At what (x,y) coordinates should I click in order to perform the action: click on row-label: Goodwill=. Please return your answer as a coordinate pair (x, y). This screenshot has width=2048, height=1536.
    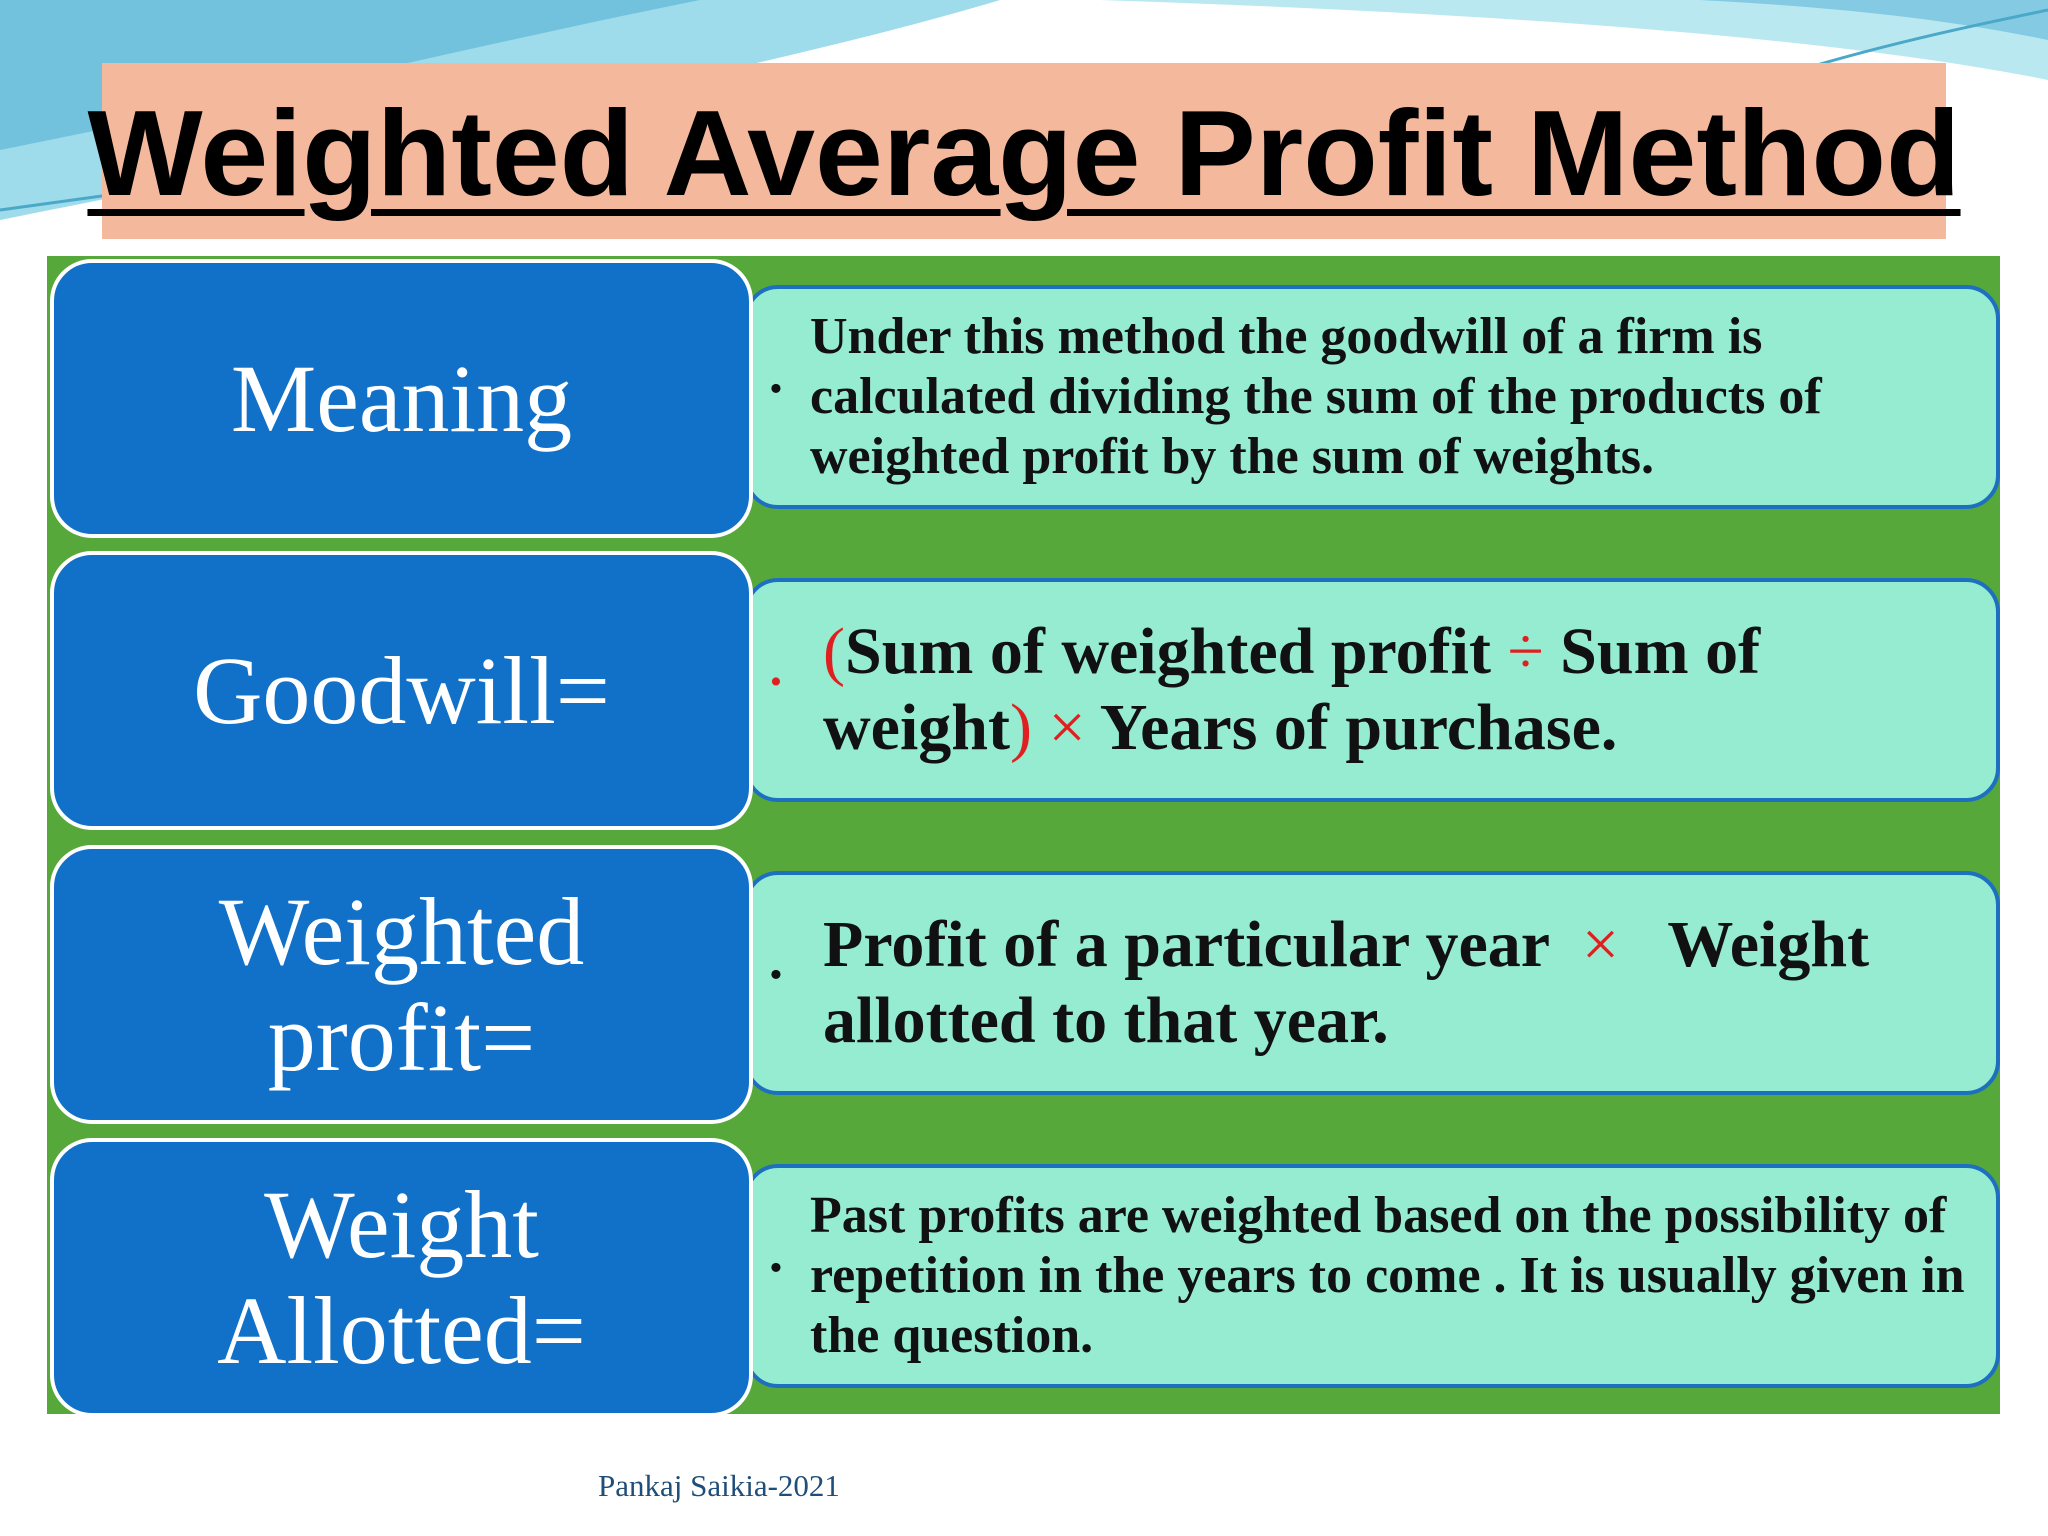
    Looking at the image, I should click on (401, 690).